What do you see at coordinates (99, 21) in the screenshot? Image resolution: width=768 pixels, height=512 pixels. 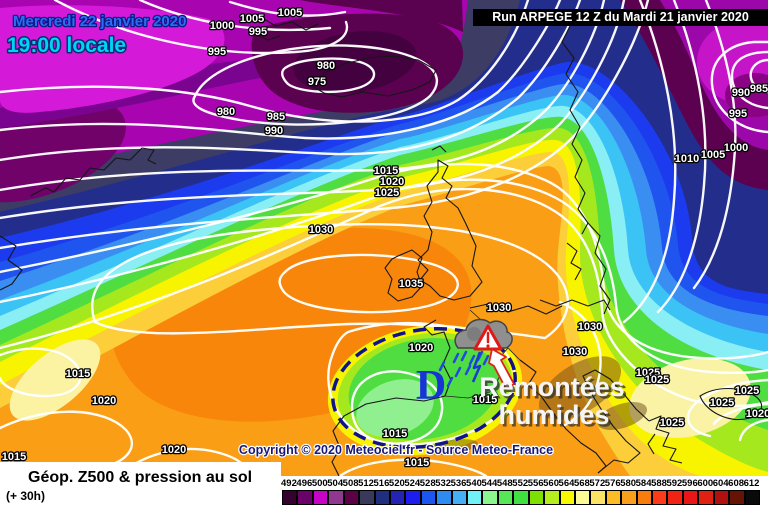 I see `valid-date-text: Mercredi 22 janvier 2020` at bounding box center [99, 21].